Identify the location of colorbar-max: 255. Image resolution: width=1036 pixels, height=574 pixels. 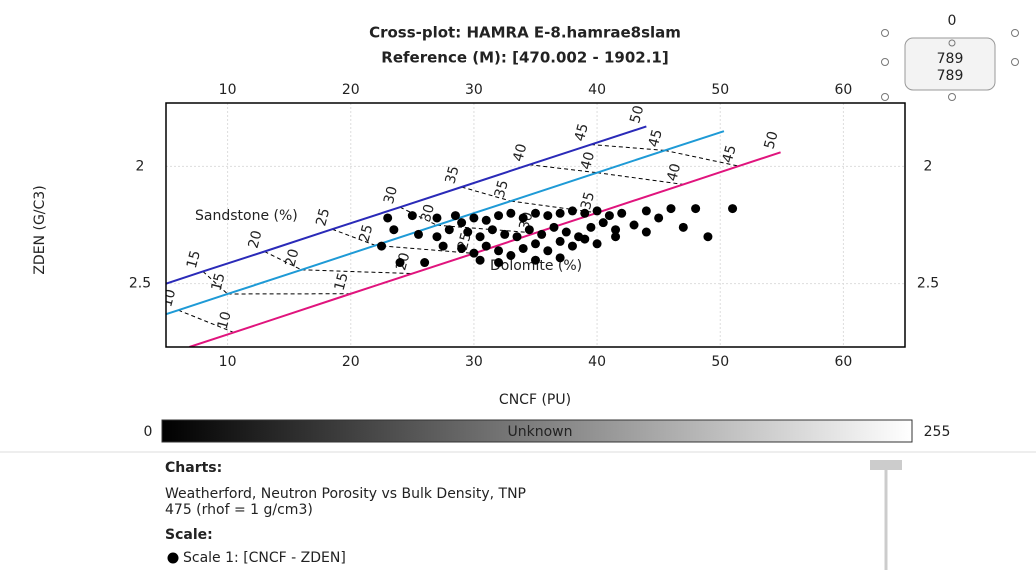
(937, 432).